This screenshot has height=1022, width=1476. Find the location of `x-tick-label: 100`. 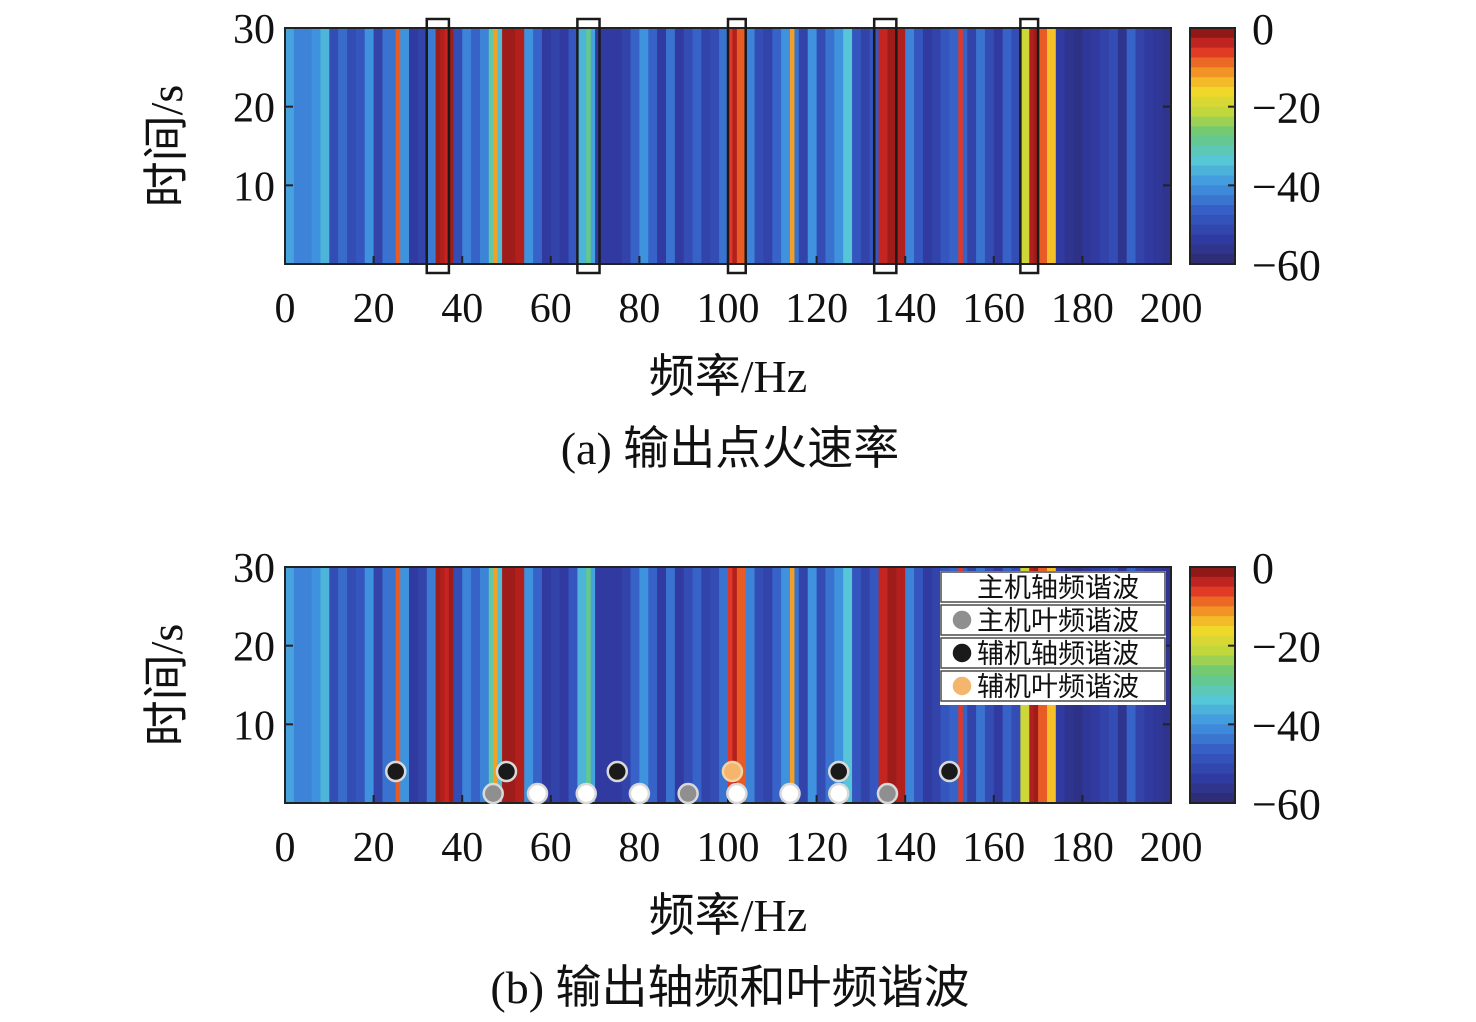

x-tick-label: 100 is located at coordinates (728, 848).